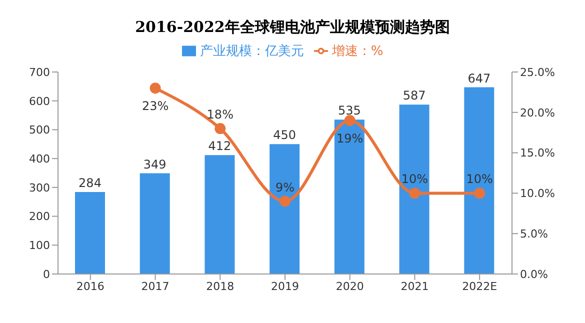  Describe the element at coordinates (349, 111) in the screenshot. I see `data-label: 535` at that location.